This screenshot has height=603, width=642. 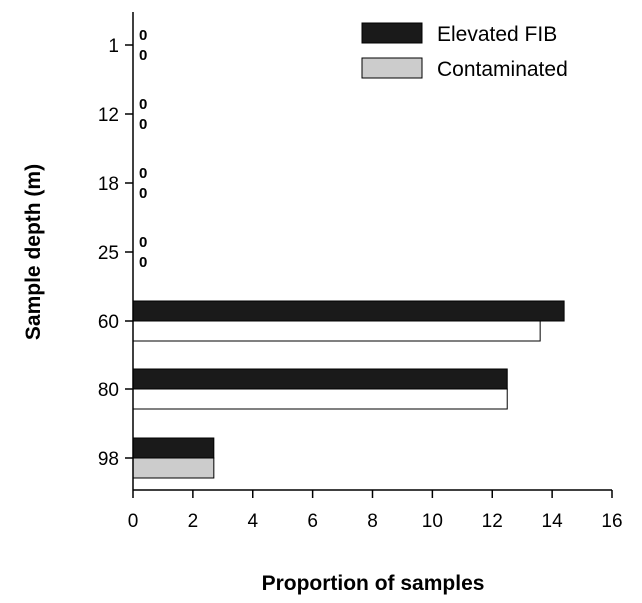 What do you see at coordinates (143, 55) in the screenshot?
I see `value-label-contaminated-depth-1: 0` at bounding box center [143, 55].